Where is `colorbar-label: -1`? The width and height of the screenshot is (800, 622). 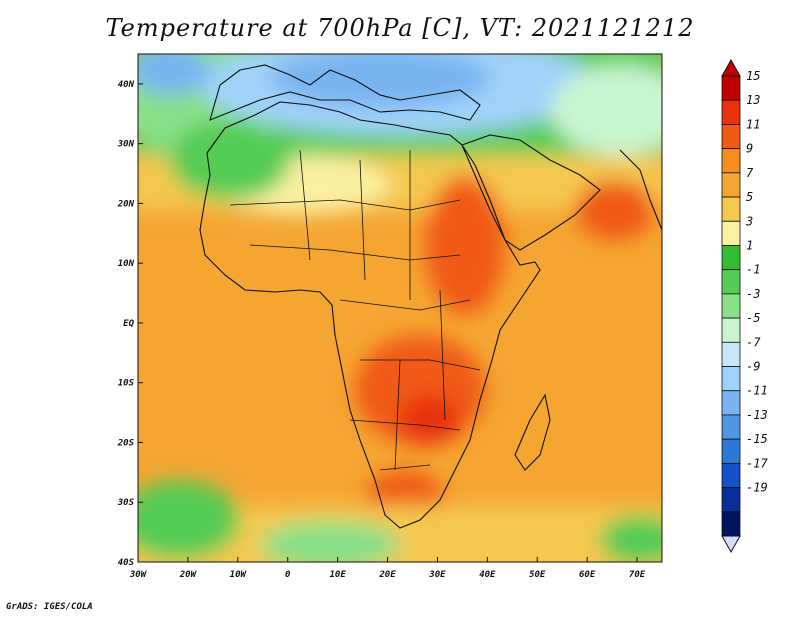
colorbar-label: -1 is located at coordinates (753, 270).